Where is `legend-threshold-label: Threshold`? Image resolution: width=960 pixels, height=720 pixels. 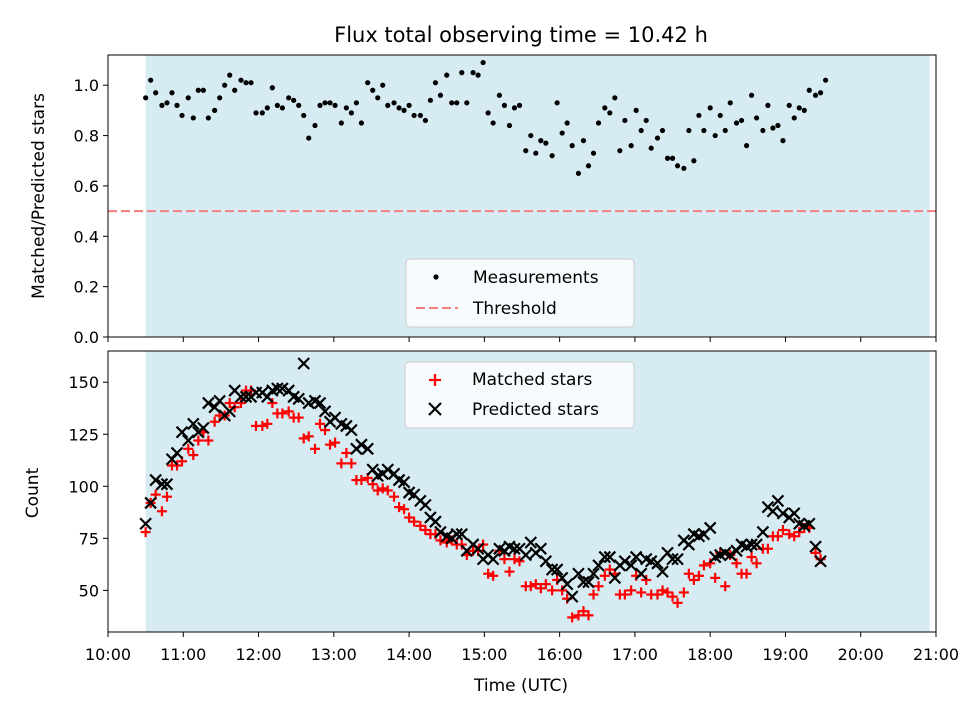 legend-threshold-label: Threshold is located at coordinates (514, 309).